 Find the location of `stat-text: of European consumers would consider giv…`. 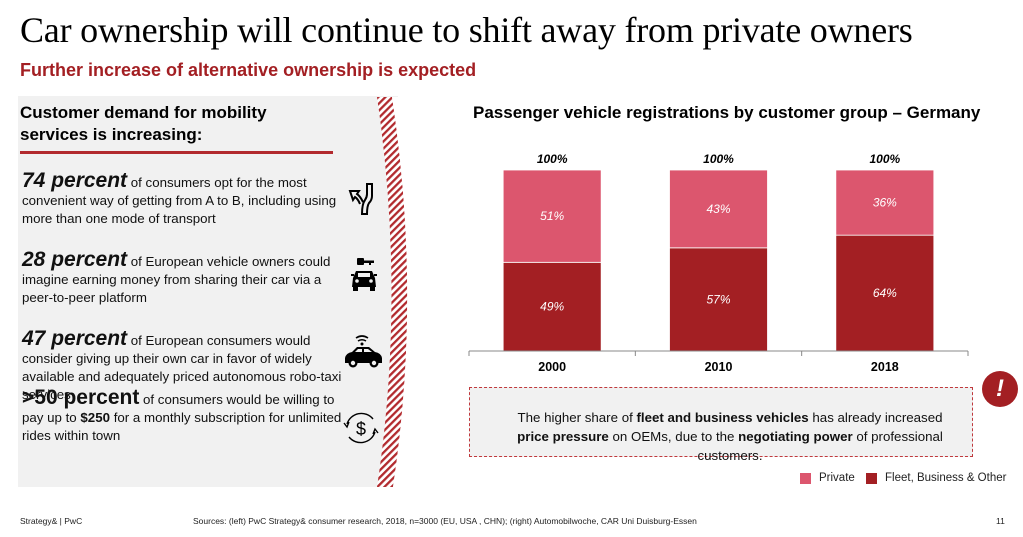

stat-text: of European consumers would consider giv… is located at coordinates (182, 367).